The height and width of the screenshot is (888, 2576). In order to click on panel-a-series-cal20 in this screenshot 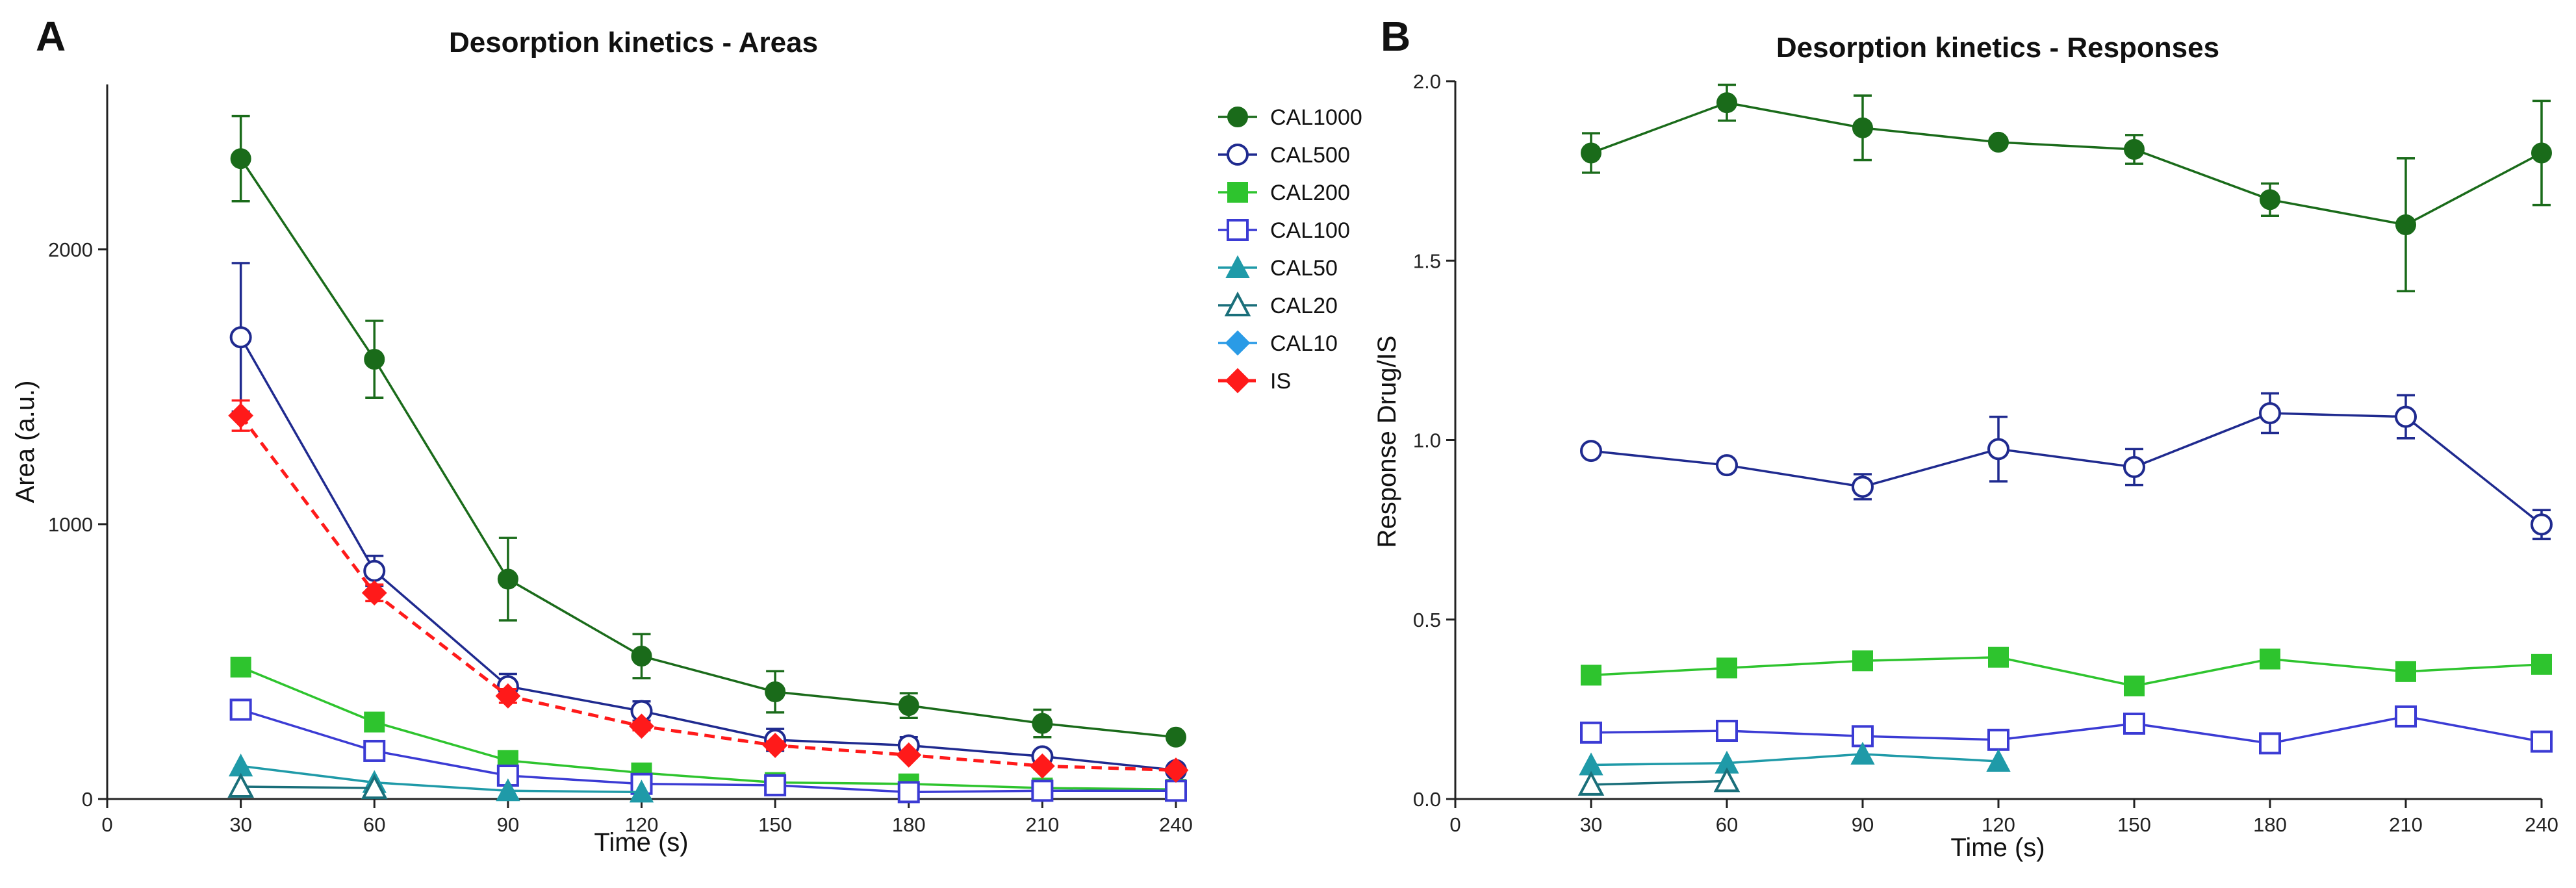, I will do `click(307, 786)`.